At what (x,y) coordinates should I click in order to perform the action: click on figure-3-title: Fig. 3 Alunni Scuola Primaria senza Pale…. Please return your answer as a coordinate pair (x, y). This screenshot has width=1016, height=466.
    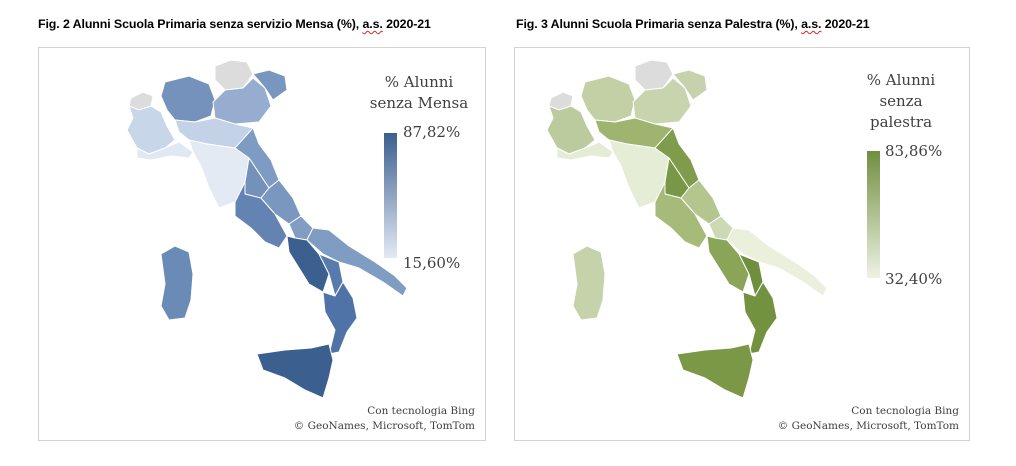
    Looking at the image, I should click on (693, 24).